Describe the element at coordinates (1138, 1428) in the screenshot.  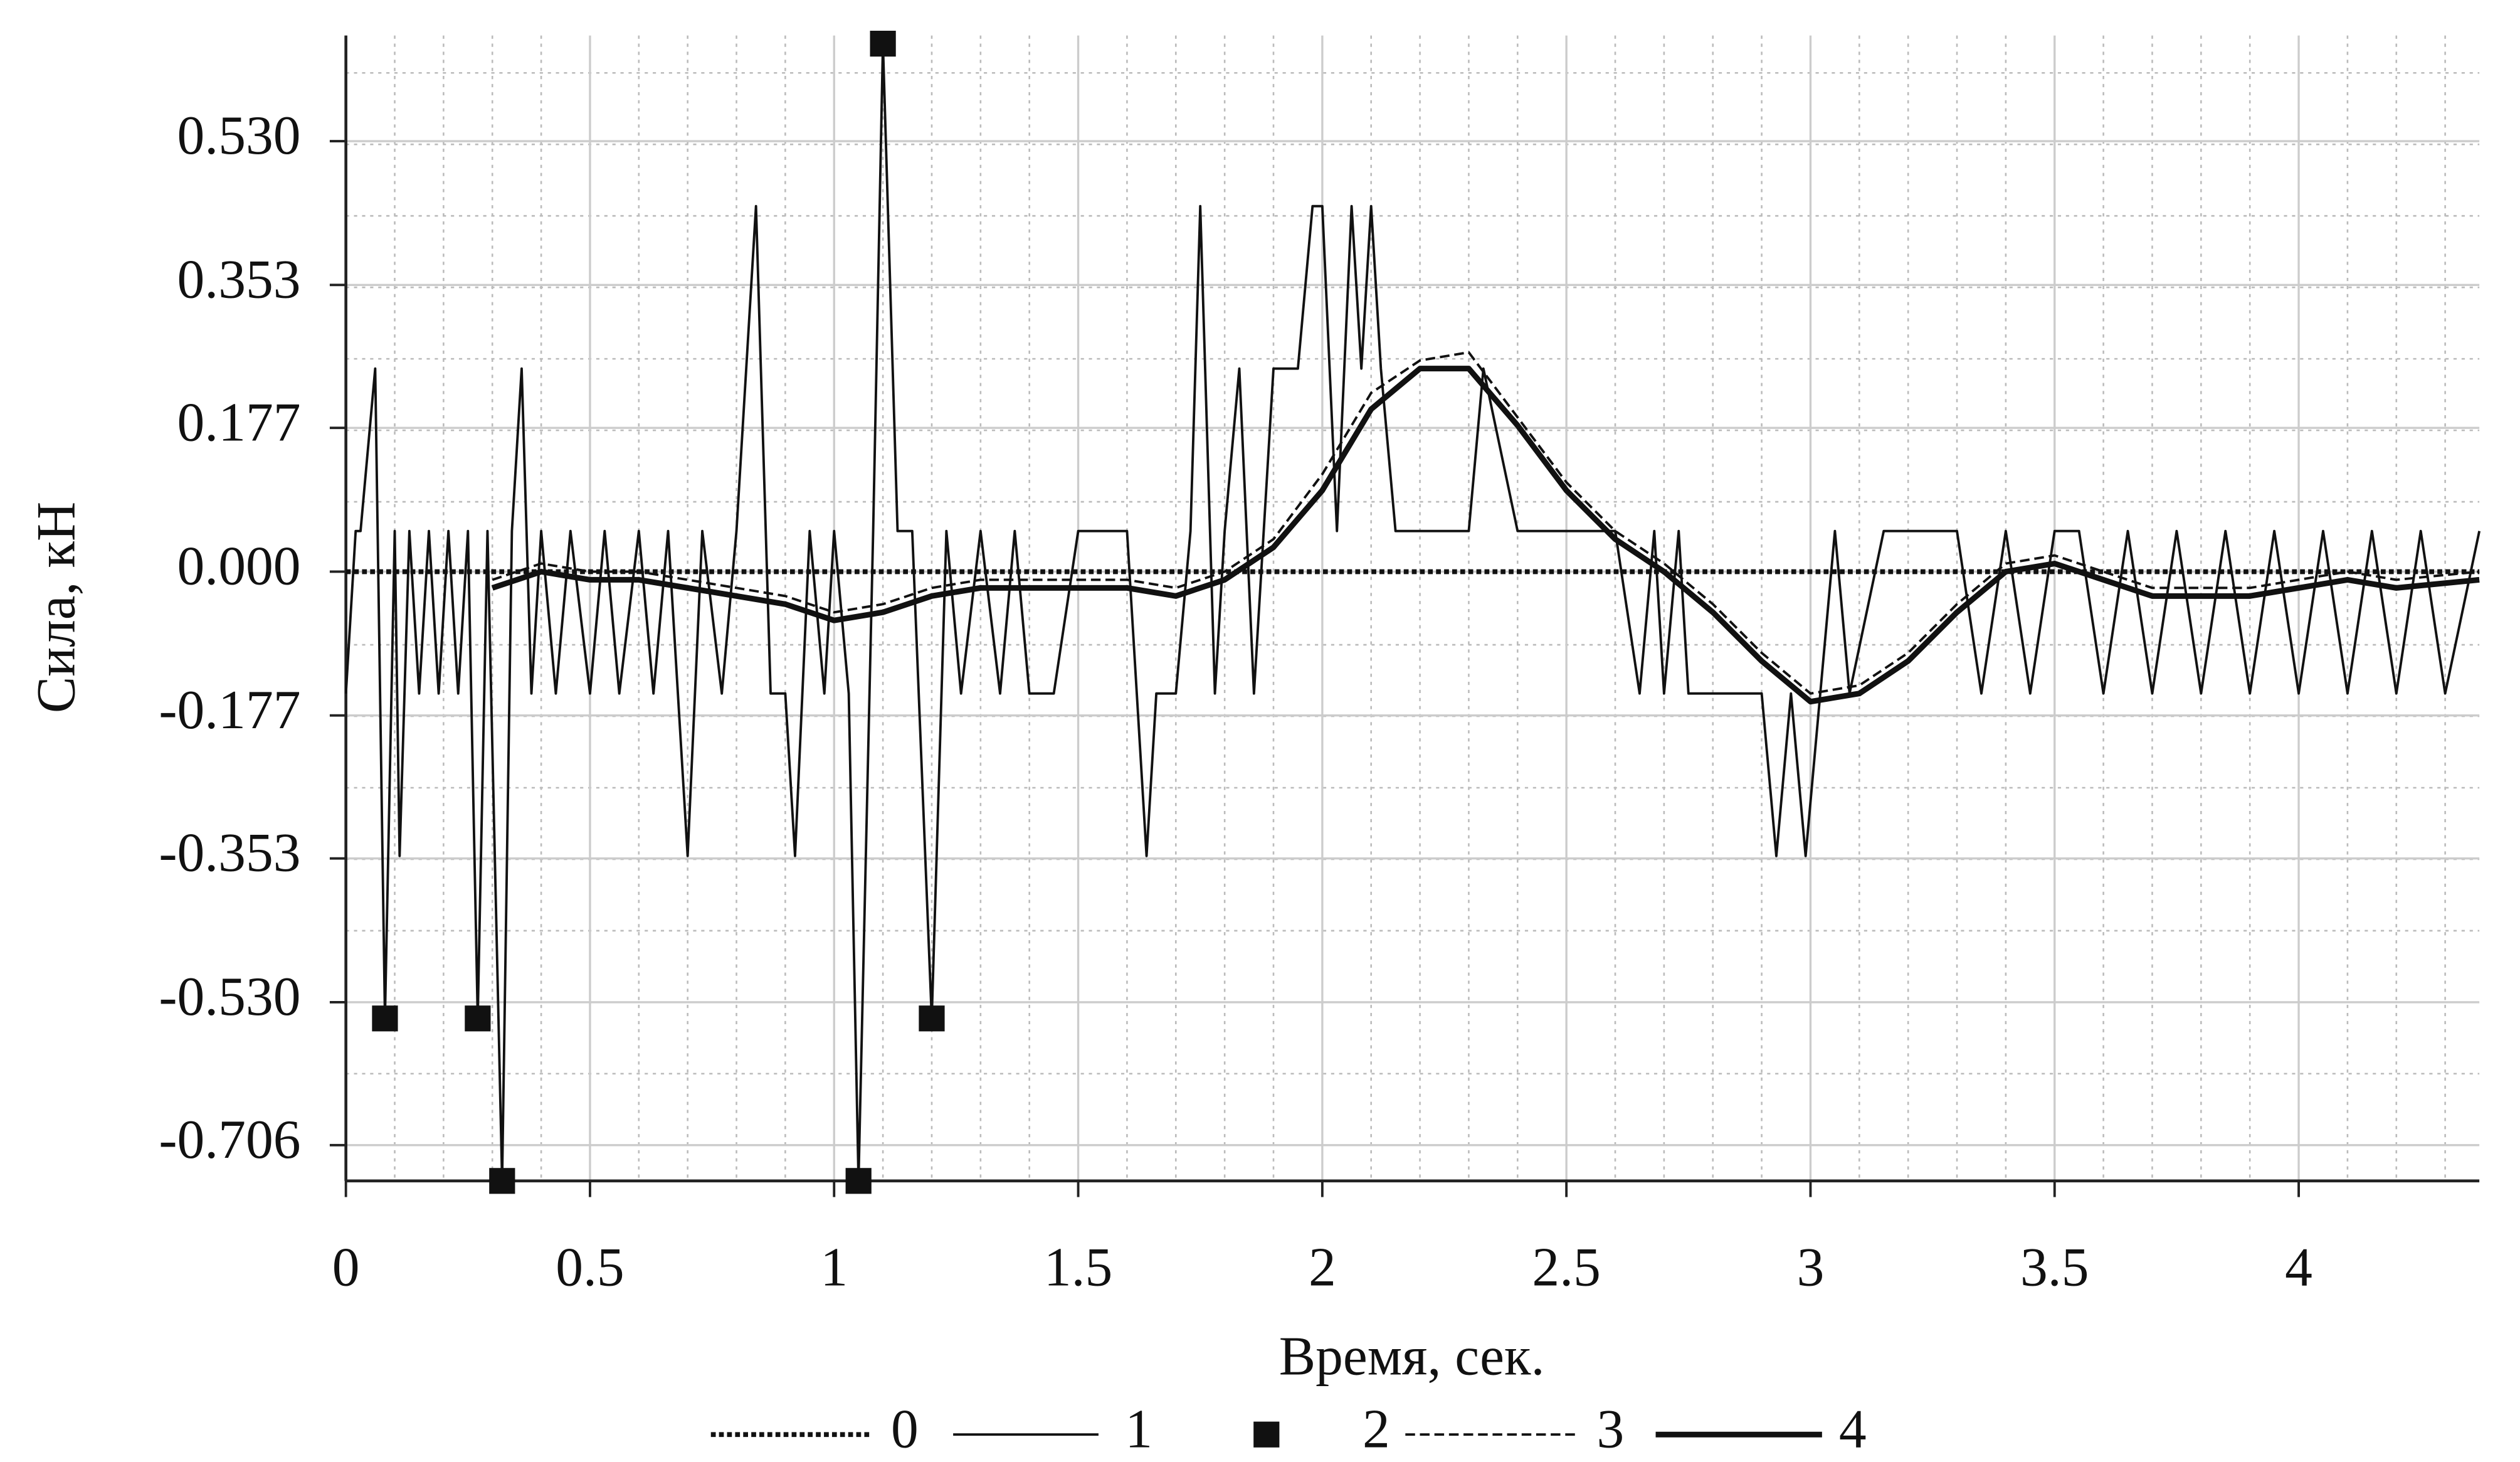
I see `legend-label: 1` at that location.